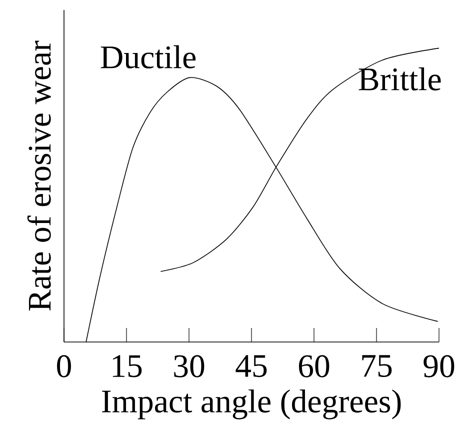 Image resolution: width=465 pixels, height=424 pixels. I want to click on x-tick-label: 60, so click(314, 366).